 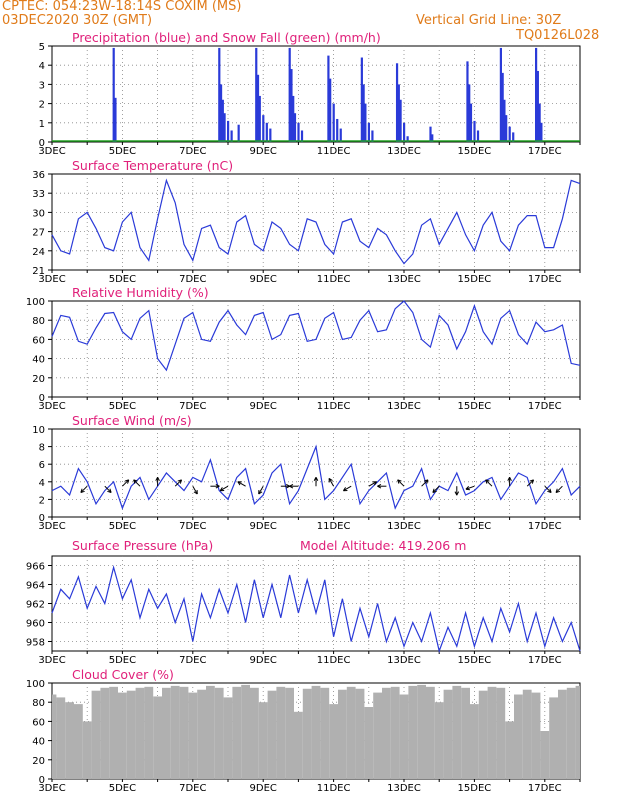 What do you see at coordinates (334, 526) in the screenshot?
I see `wind-xtick-label: 11DEC` at bounding box center [334, 526].